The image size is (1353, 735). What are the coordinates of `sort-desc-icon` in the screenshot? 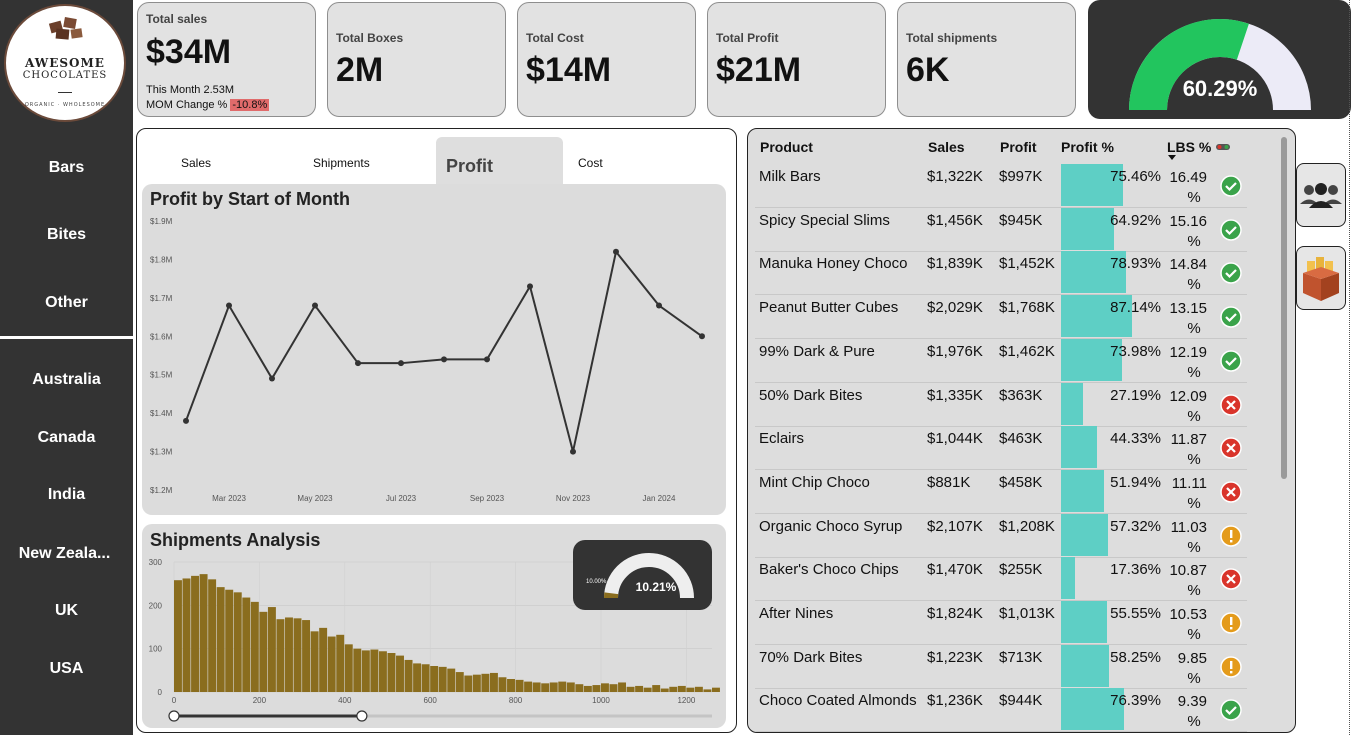 It's located at (1172, 157).